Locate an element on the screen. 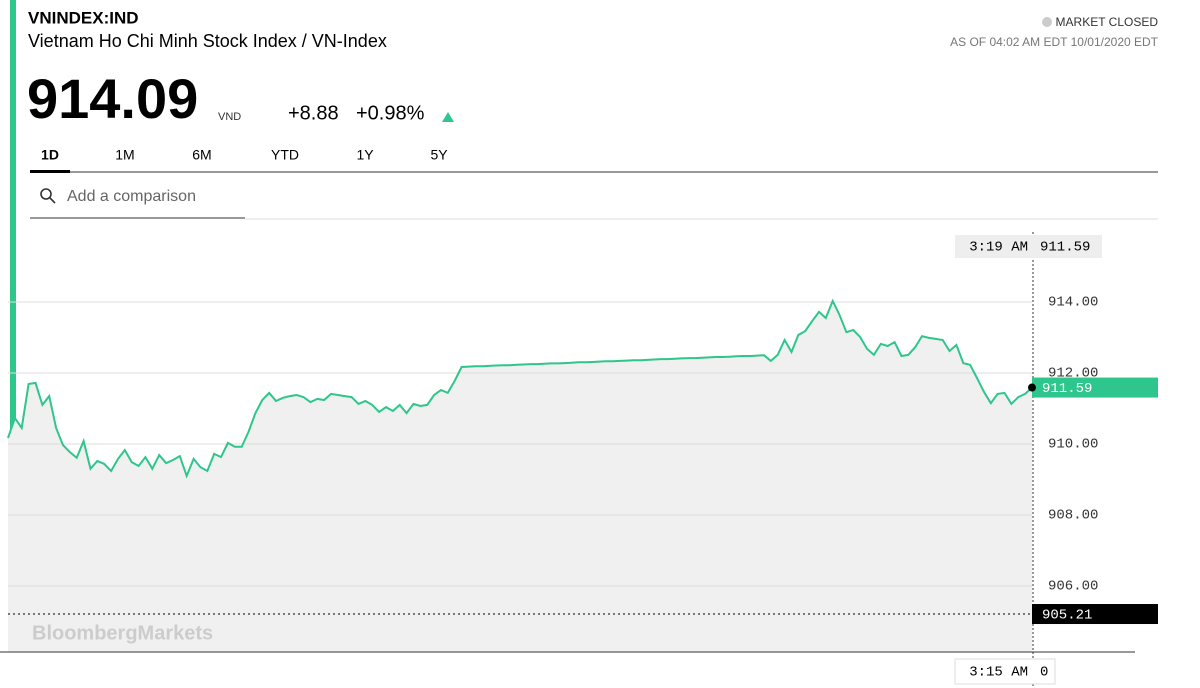 This screenshot has height=688, width=1200. tab: YTD is located at coordinates (285, 155).